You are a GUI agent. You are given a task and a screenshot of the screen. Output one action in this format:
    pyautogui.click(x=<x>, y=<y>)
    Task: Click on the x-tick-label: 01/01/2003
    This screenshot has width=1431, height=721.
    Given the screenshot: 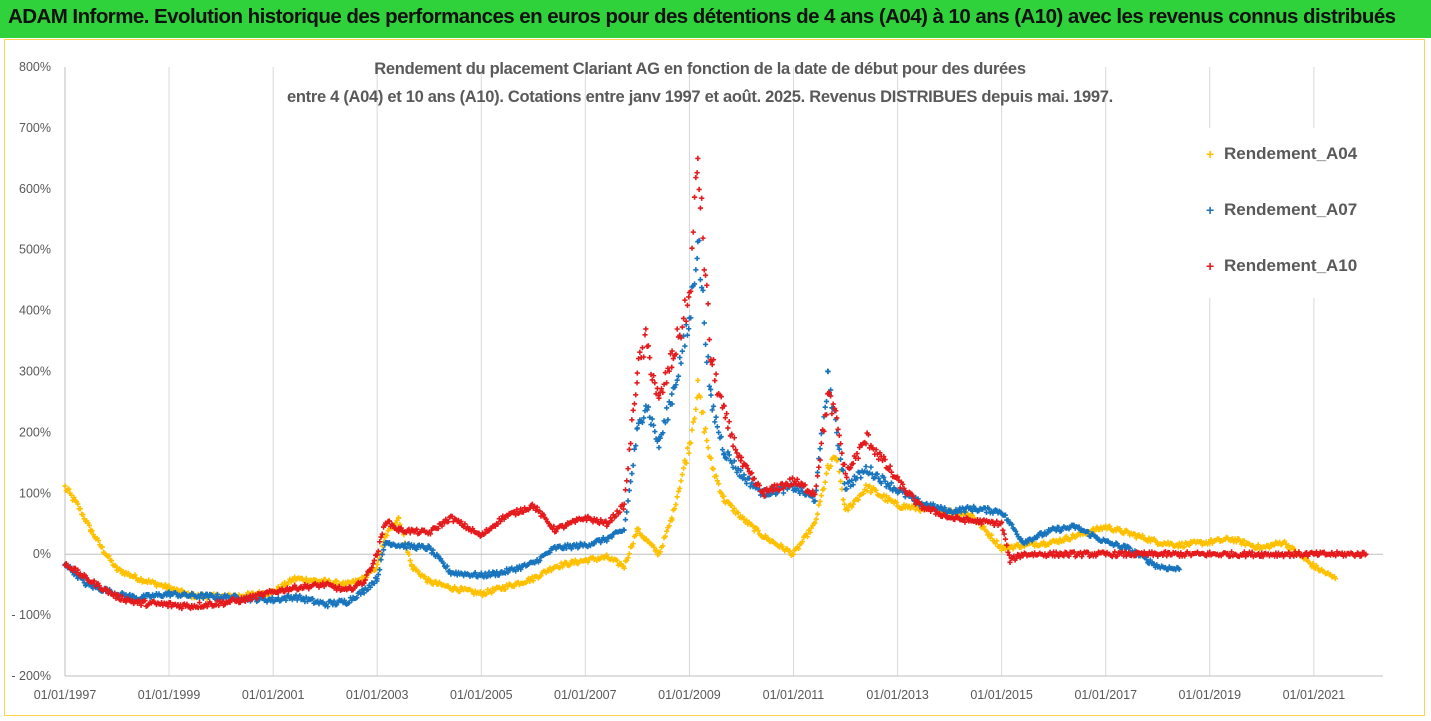 What is the action you would take?
    pyautogui.click(x=377, y=695)
    